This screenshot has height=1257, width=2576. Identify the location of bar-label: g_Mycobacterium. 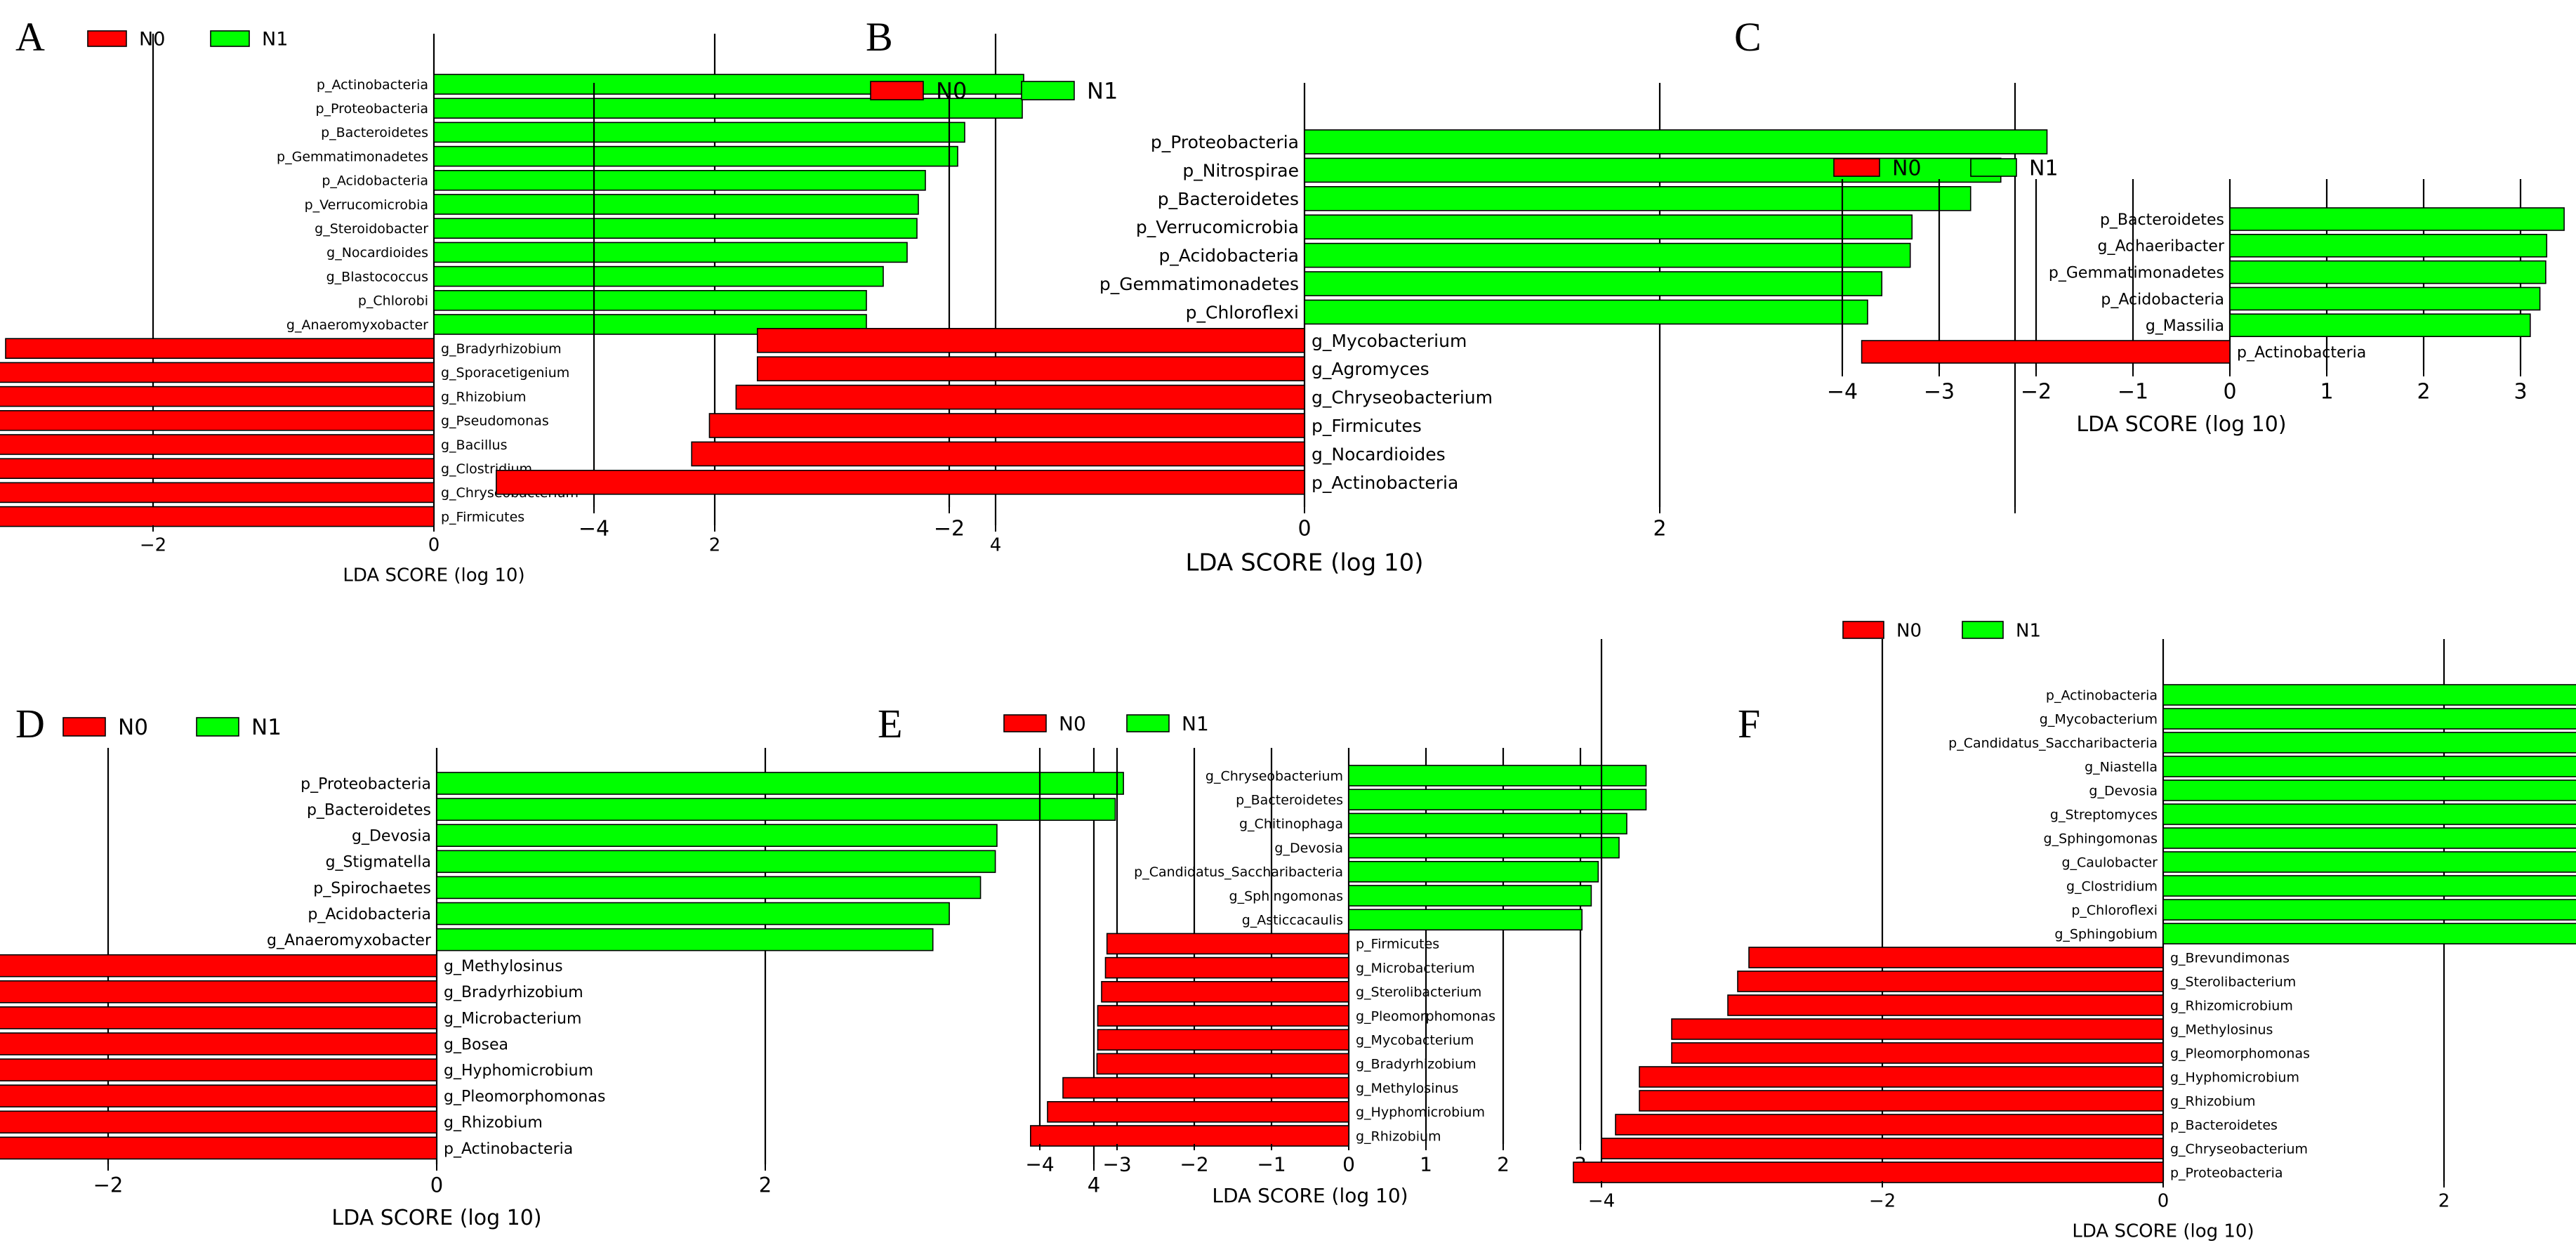
(2099, 719).